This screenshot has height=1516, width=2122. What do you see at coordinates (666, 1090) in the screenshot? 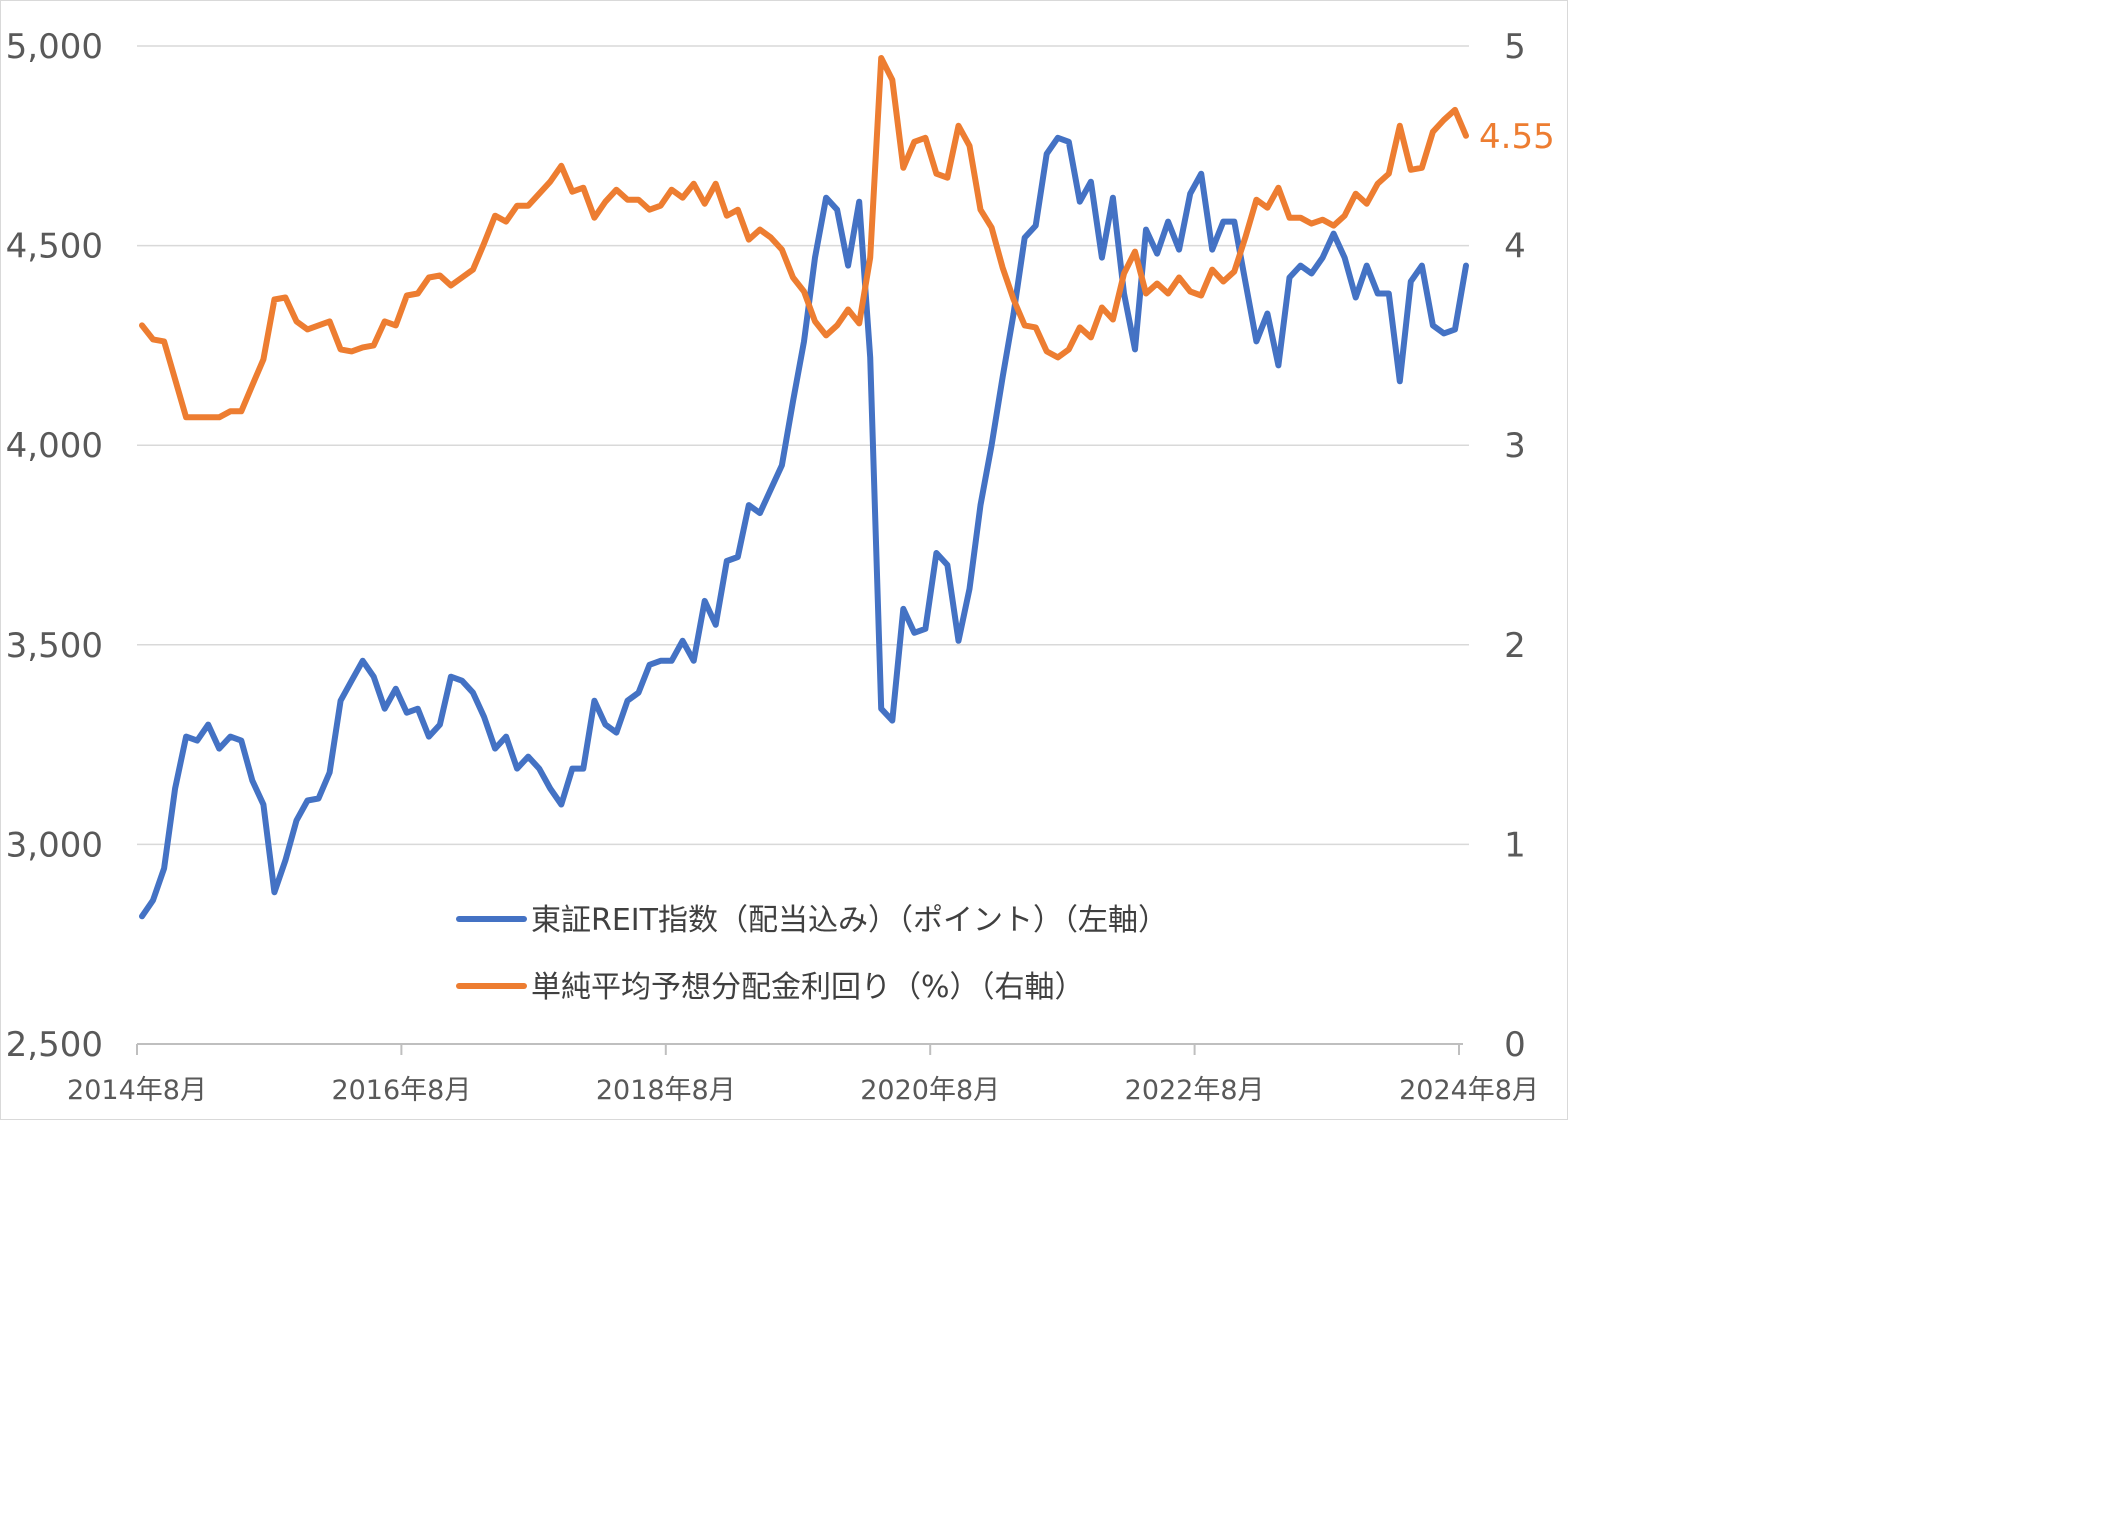
I see `x-tick-label: 2018年8月` at bounding box center [666, 1090].